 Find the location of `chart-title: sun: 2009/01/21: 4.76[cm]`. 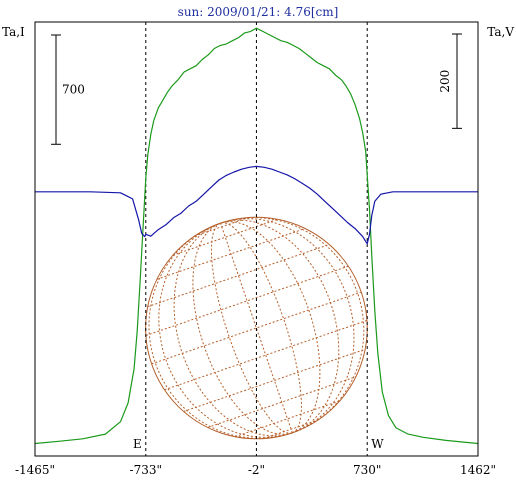

chart-title: sun: 2009/01/21: 4.76[cm] is located at coordinates (258, 12).